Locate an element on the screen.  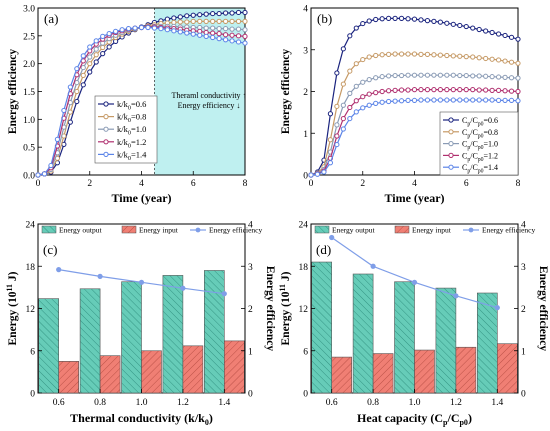
y-tick-label: 0 is located at coordinates (305, 177).